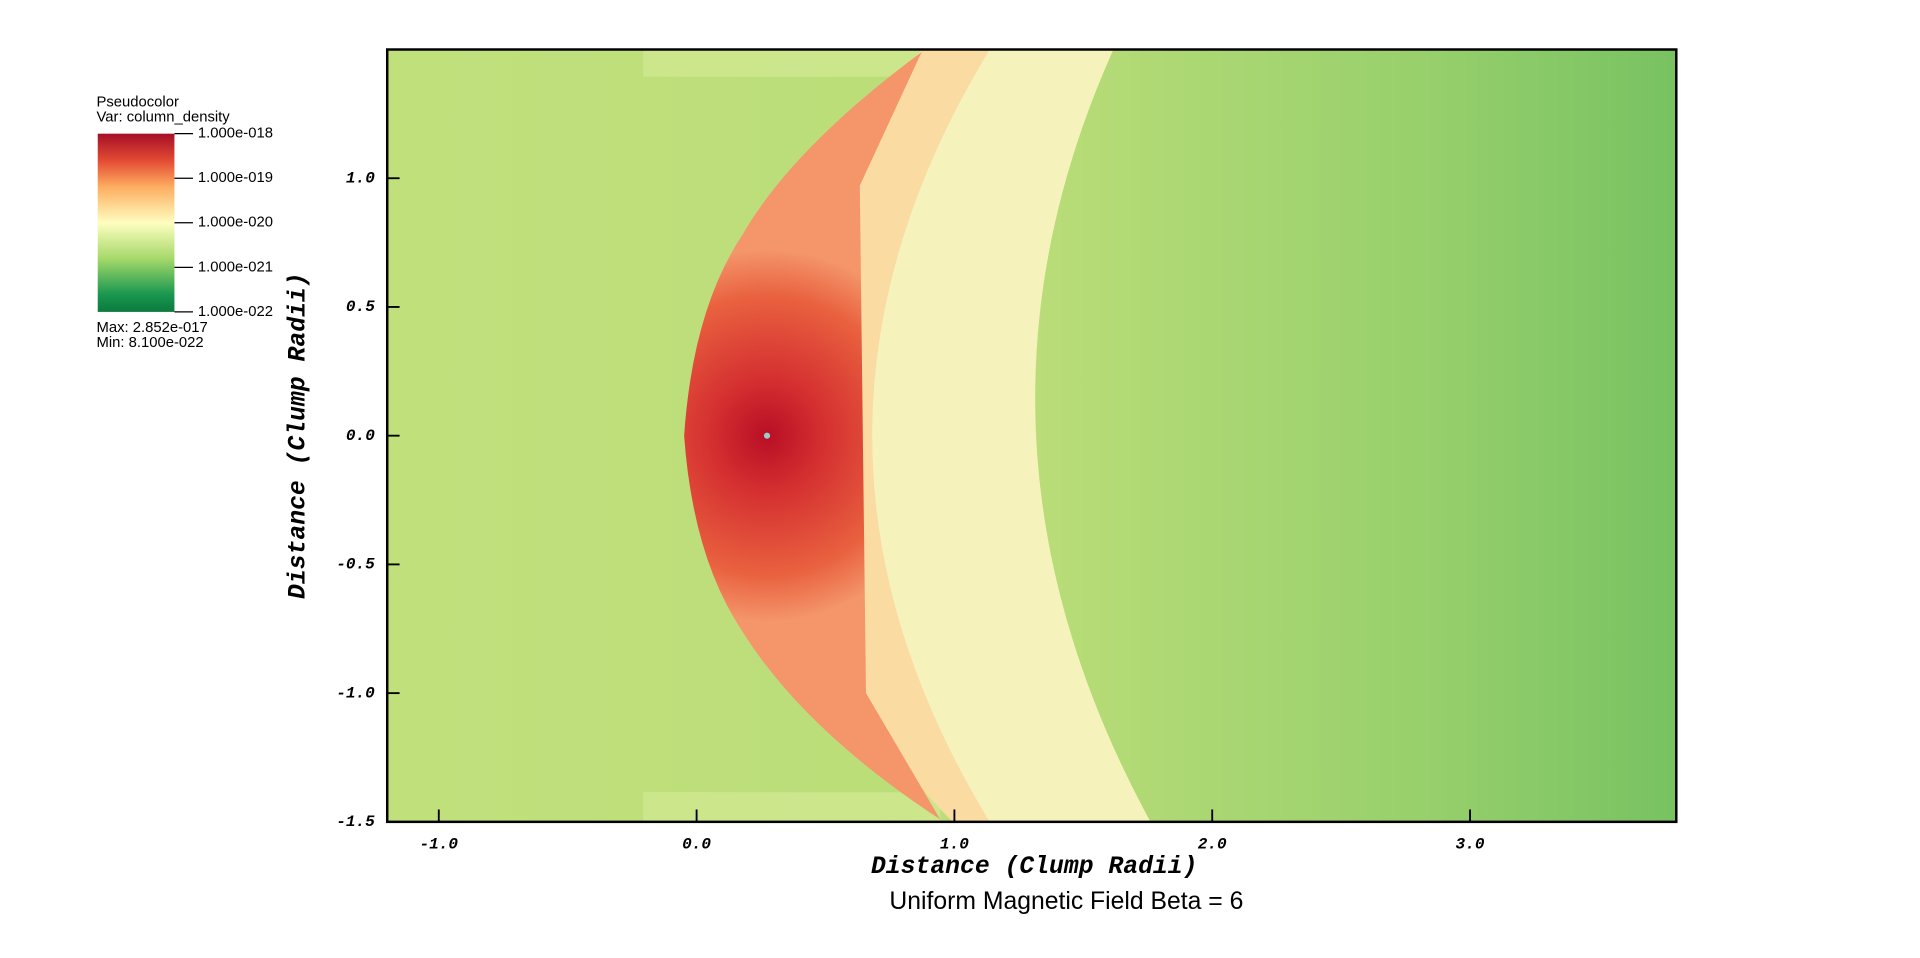 Image resolution: width=1920 pixels, height=958 pixels. I want to click on colorbar-tick-label: 1.000e-020, so click(235, 223).